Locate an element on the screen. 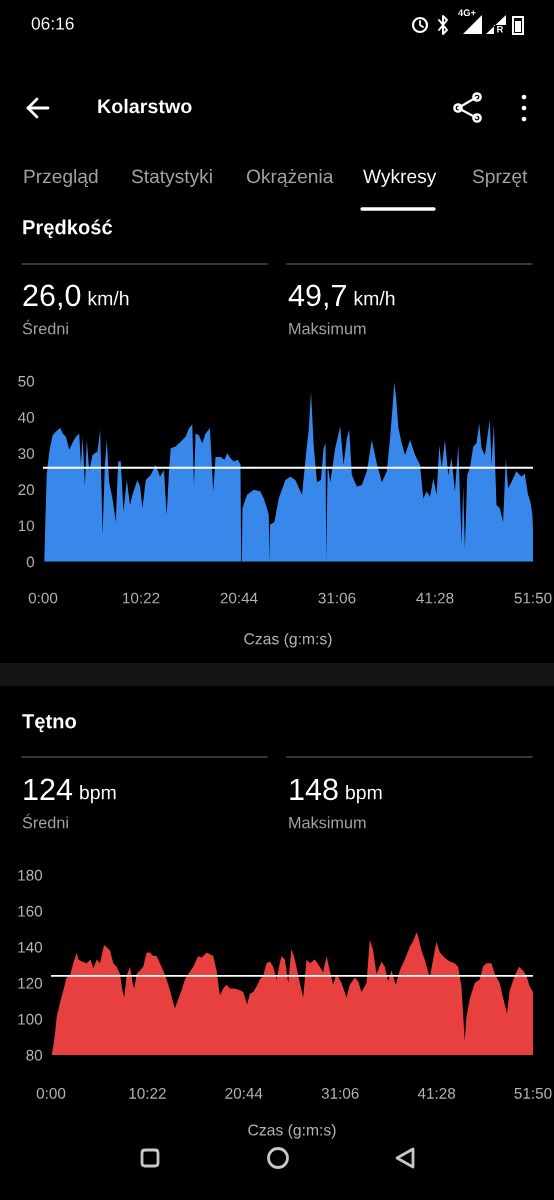 The image size is (554, 1200). y-tick-label: 140 is located at coordinates (30, 947).